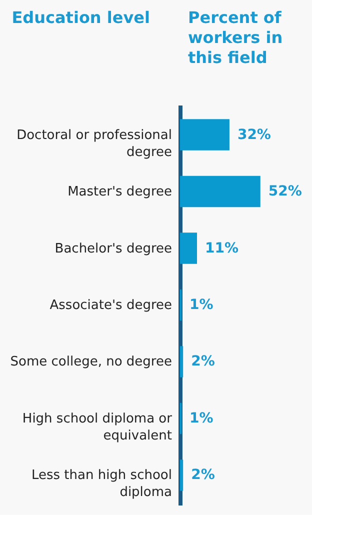  I want to click on data-label: 32%, so click(254, 134).